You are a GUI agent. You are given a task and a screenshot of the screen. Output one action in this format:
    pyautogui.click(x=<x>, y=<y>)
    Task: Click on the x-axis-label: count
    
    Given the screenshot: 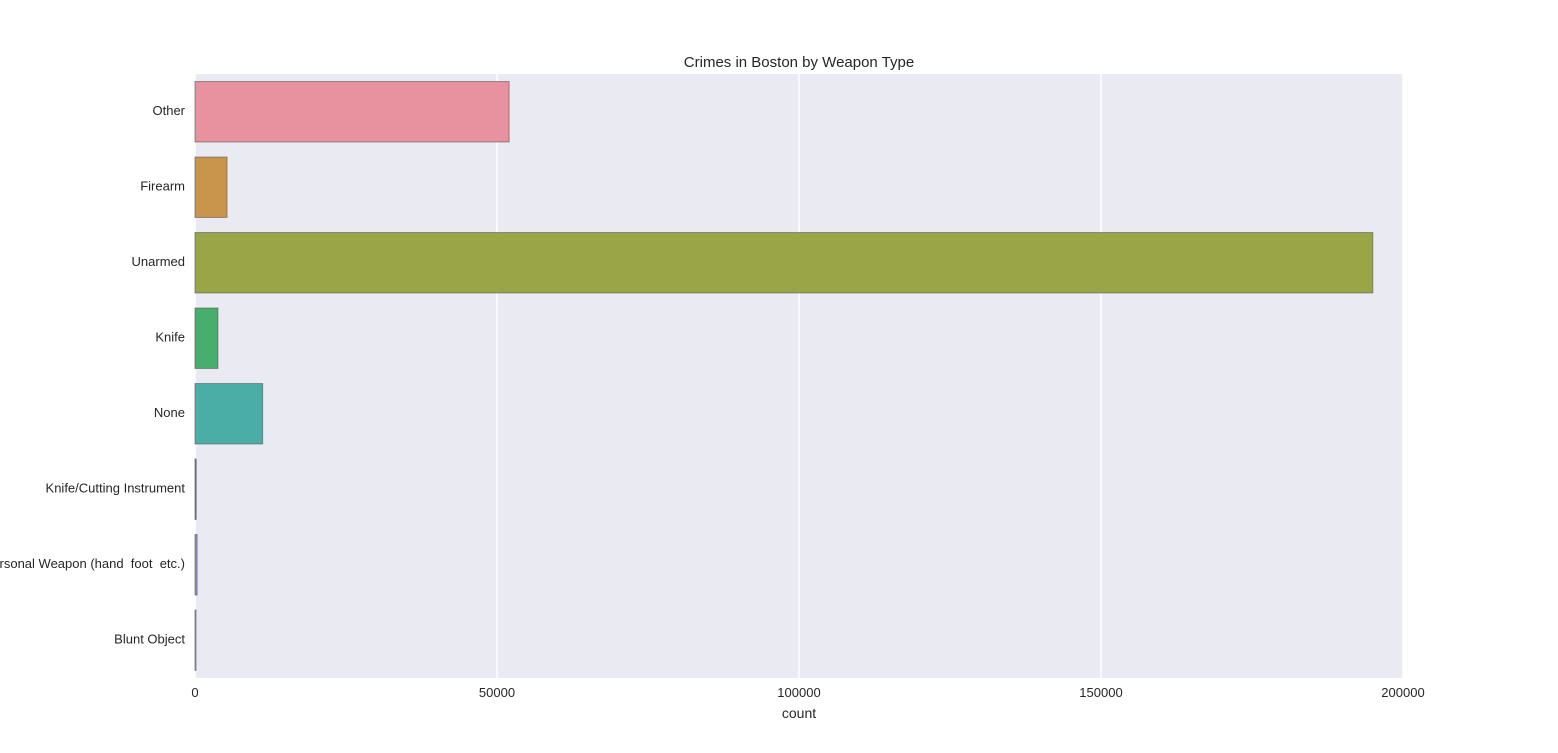 What is the action you would take?
    pyautogui.click(x=799, y=713)
    